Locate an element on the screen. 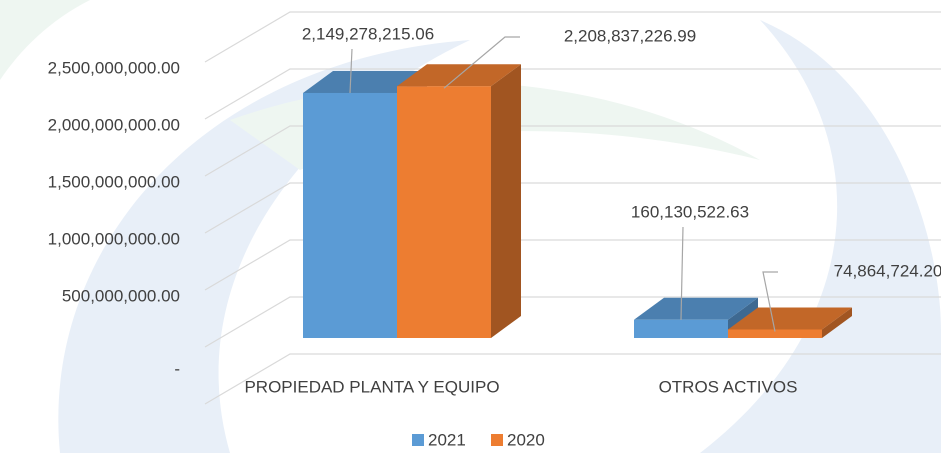 The image size is (941, 453). x-tick-label: OTROS ACTIVOS is located at coordinates (728, 386).